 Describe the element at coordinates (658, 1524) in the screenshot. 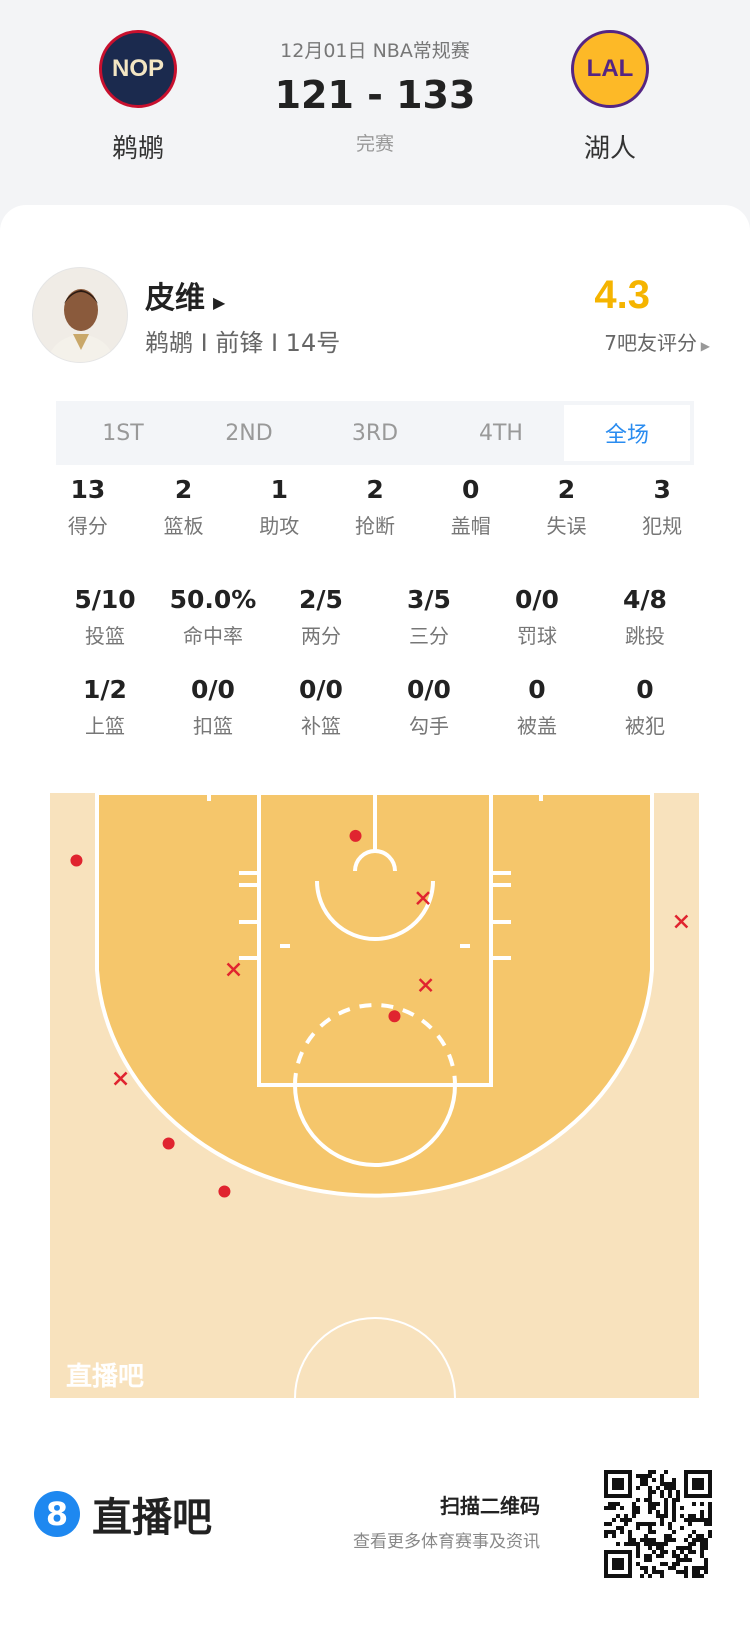

I see `qr-code` at that location.